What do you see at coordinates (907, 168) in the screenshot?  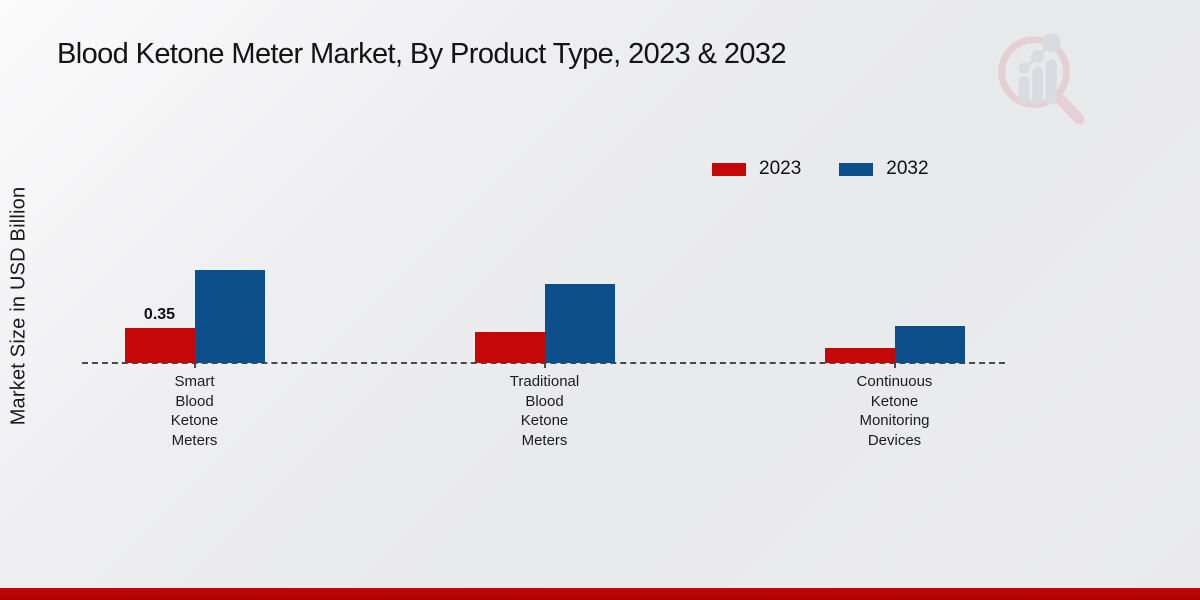 I see `legend-label: 2032` at bounding box center [907, 168].